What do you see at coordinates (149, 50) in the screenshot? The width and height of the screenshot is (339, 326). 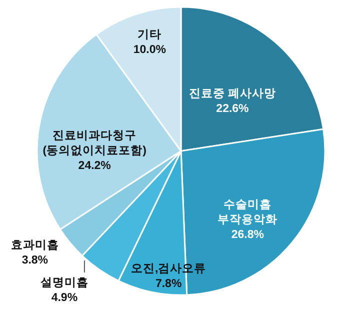 I see `data-label: 10.0%` at bounding box center [149, 50].